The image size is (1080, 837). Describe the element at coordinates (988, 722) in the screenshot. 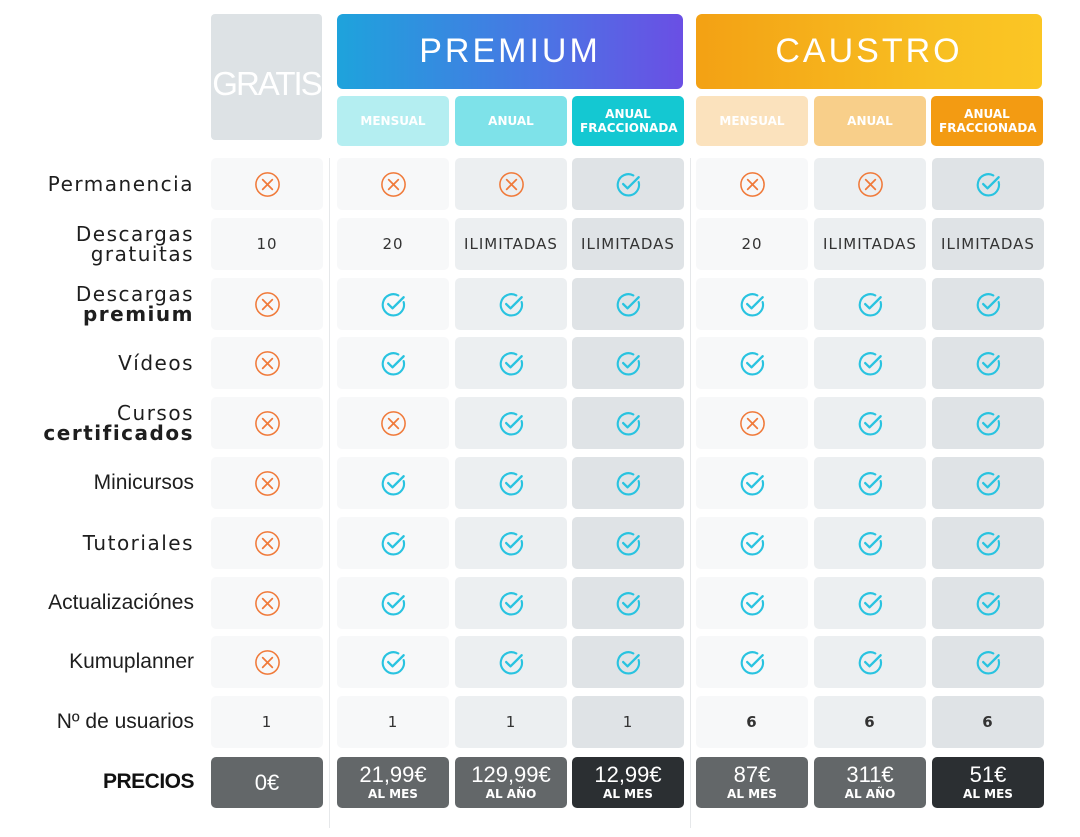

I see `table-cell: 6` at that location.